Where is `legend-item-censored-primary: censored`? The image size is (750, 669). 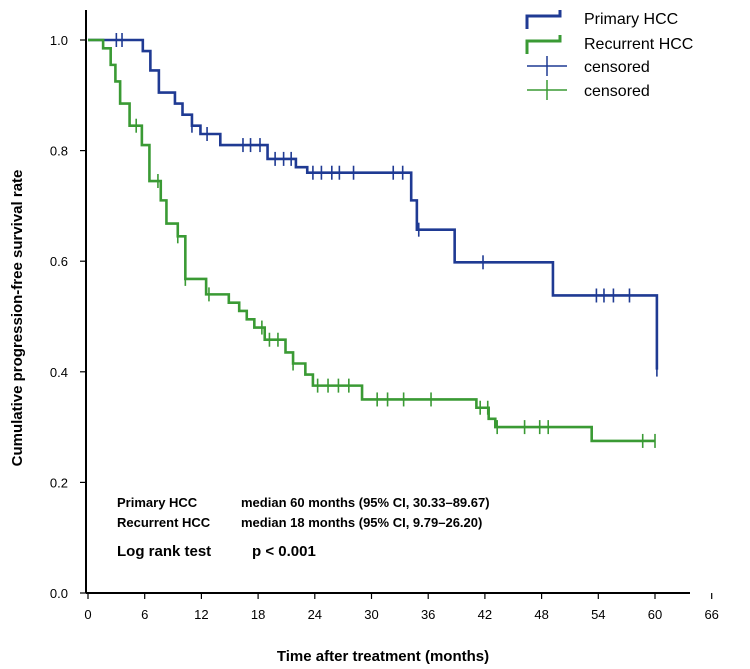
legend-item-censored-primary: censored is located at coordinates (588, 66).